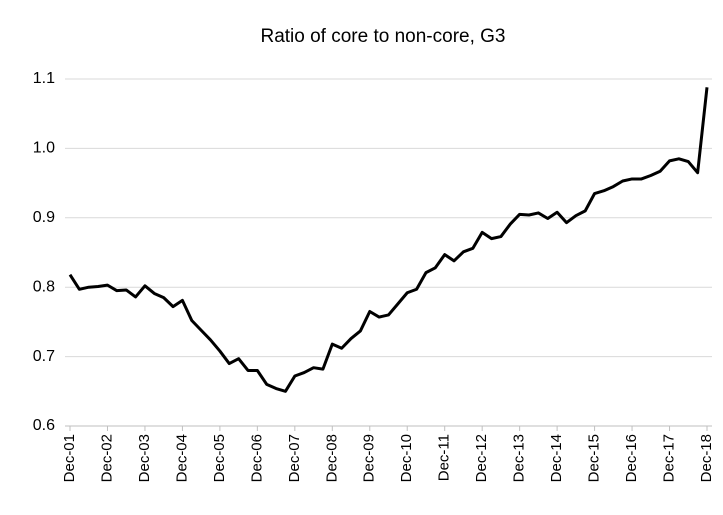  I want to click on x-tick-label: Dec-07, so click(294, 458).